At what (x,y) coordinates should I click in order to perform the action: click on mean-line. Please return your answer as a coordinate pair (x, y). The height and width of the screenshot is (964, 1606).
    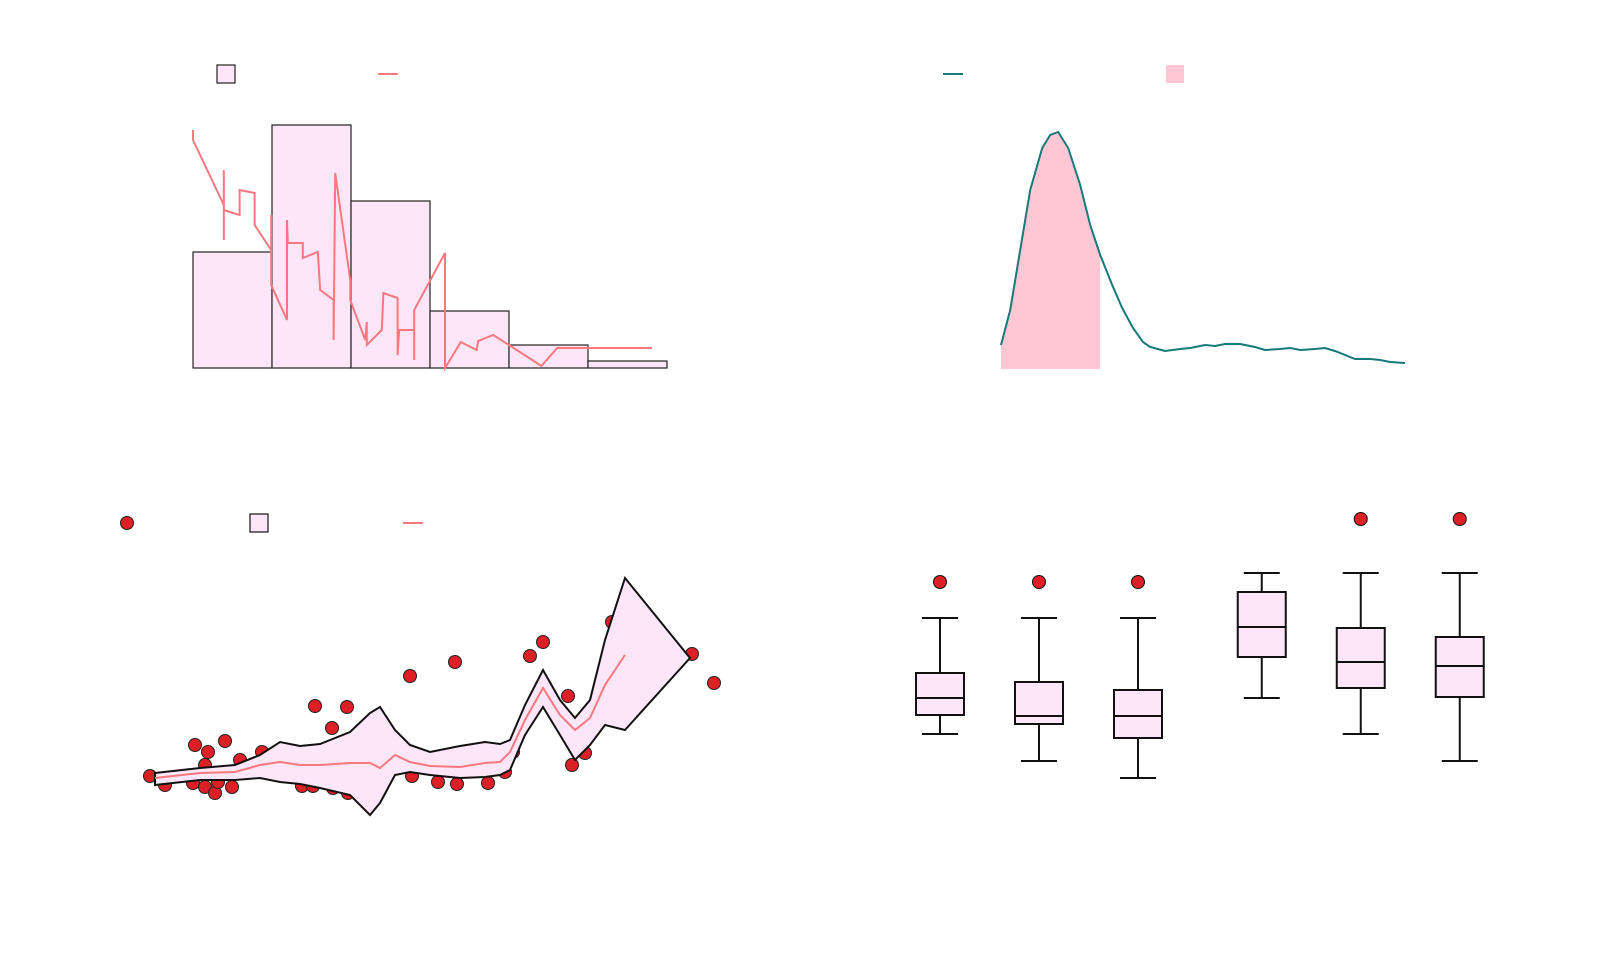
    Looking at the image, I should click on (390, 716).